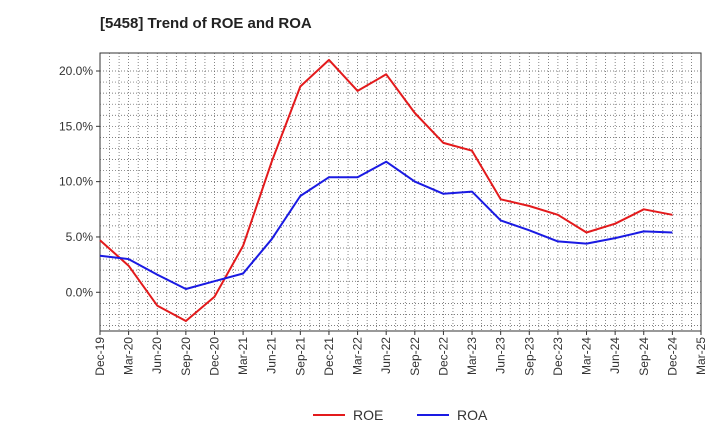 The image size is (720, 440). I want to click on x-tick-label: Dec-24, so click(672, 356).